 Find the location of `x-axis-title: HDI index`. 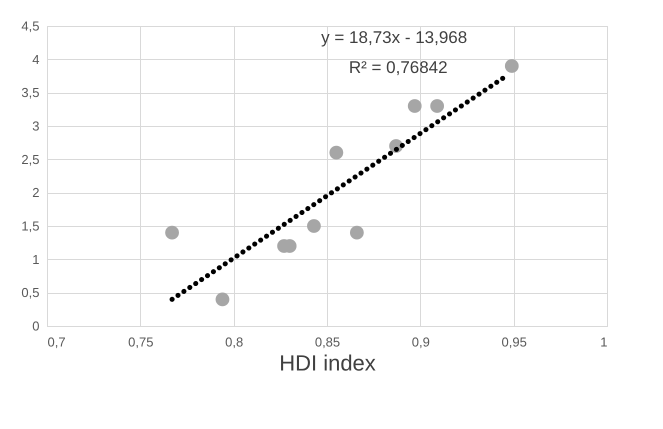

x-axis-title: HDI index is located at coordinates (327, 363).